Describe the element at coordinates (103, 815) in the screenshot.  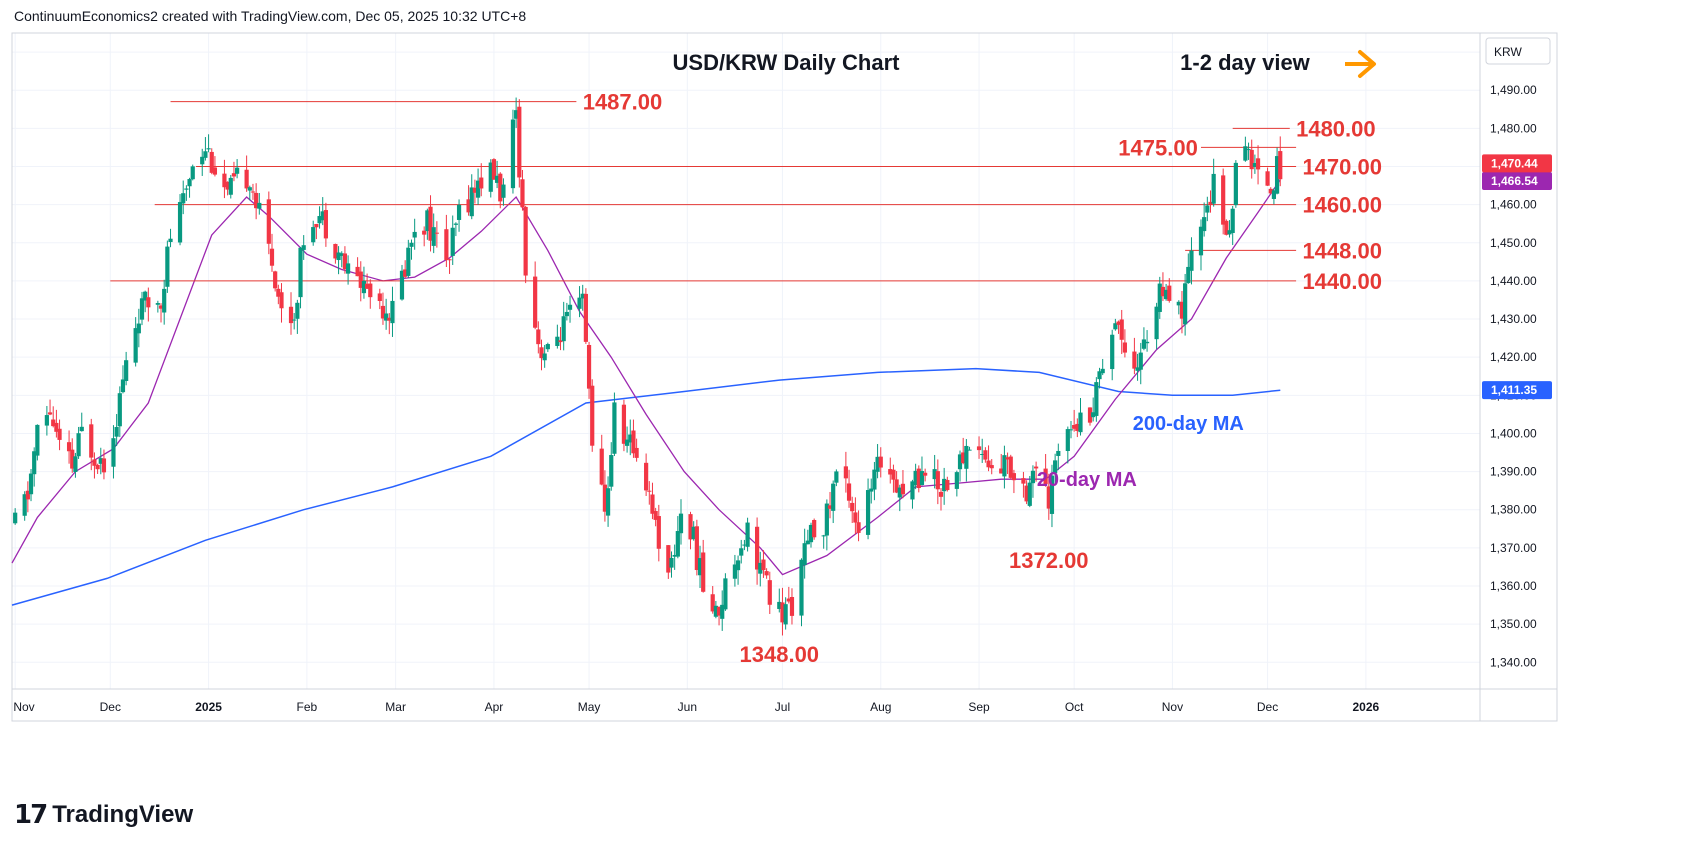
I see `tradingview-logo: 17 TradingView` at that location.